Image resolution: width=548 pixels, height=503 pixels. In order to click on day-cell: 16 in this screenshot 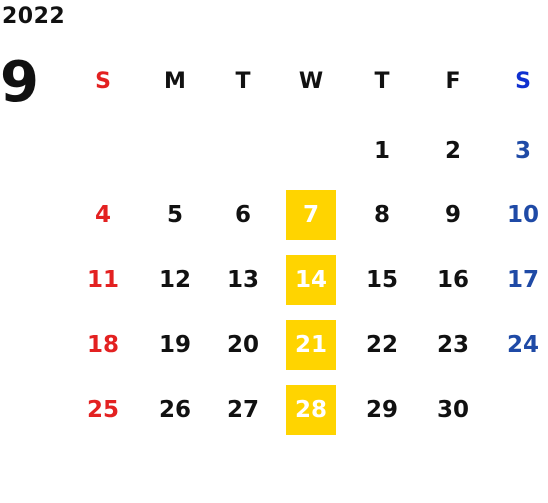, I will do `click(452, 280)`.